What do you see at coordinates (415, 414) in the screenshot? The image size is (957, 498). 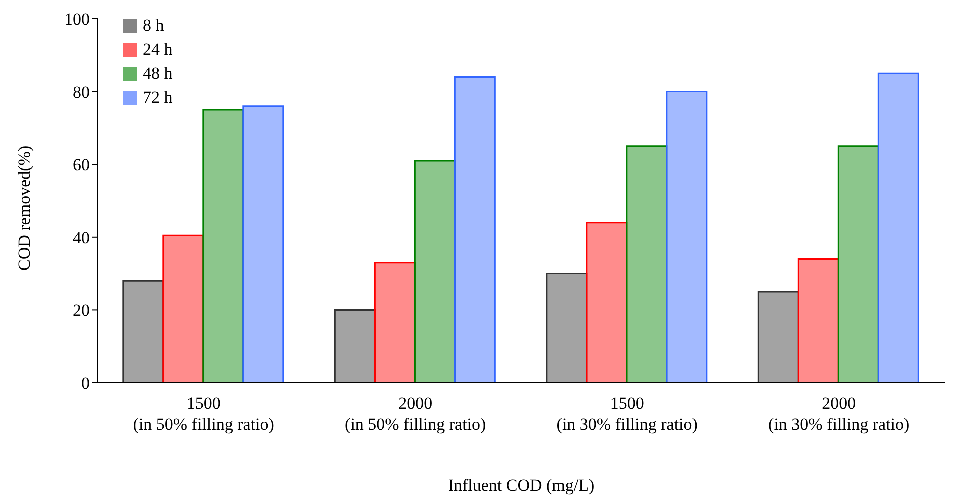 I see `x-tick-label: 2000 (in 50% filling ratio)` at bounding box center [415, 414].